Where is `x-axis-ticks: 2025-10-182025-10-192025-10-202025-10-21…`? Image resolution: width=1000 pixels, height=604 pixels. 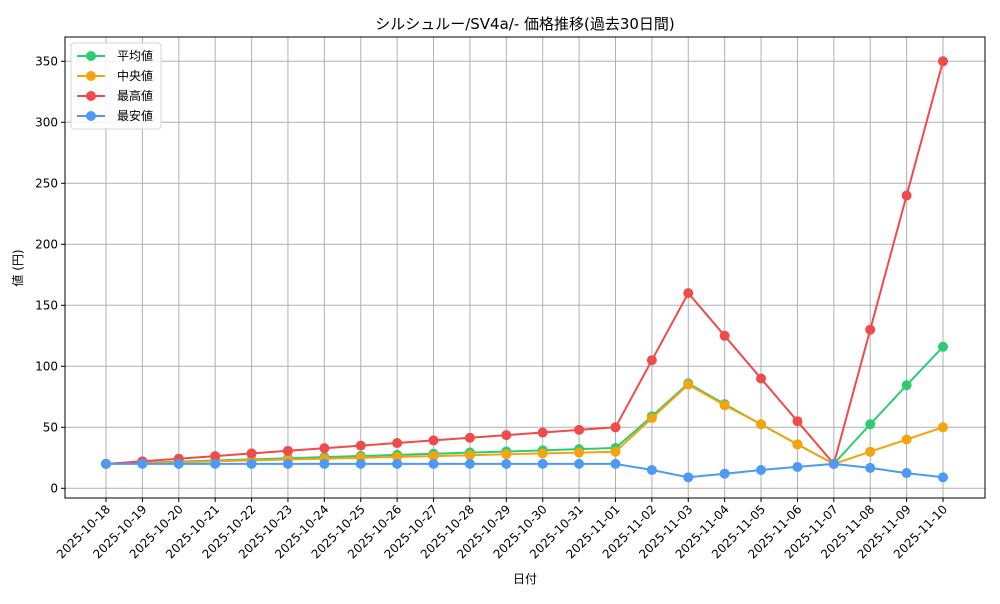
x-axis-ticks: 2025-10-182025-10-192025-10-202025-10-21… is located at coordinates (502, 529).